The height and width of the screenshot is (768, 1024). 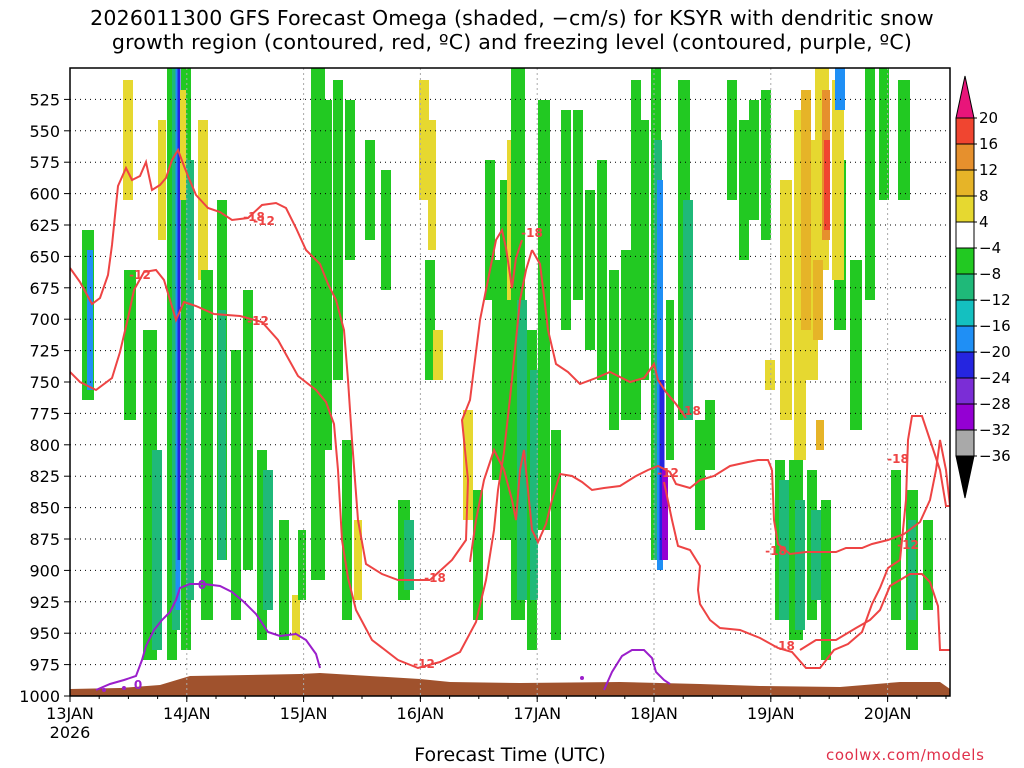 I want to click on y-tick-label: 825, so click(x=44, y=476).